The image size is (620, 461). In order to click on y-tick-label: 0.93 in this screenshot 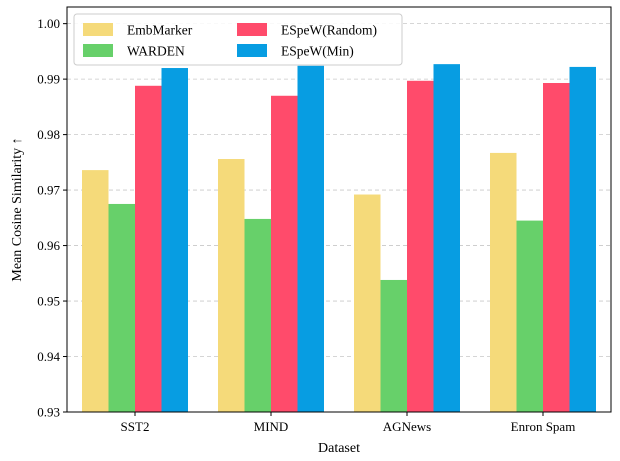, I will do `click(48, 412)`.